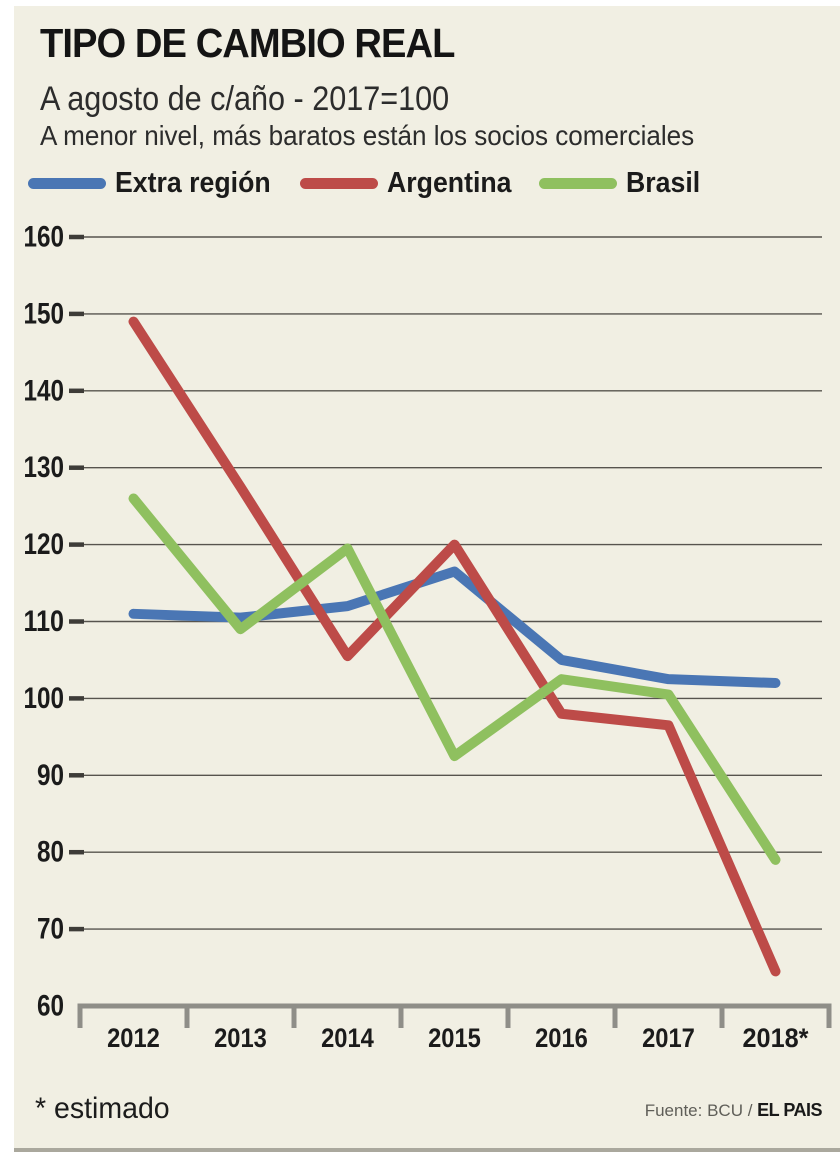 The image size is (840, 1152). I want to click on legend-item-extra-region: Extra región, so click(156, 183).